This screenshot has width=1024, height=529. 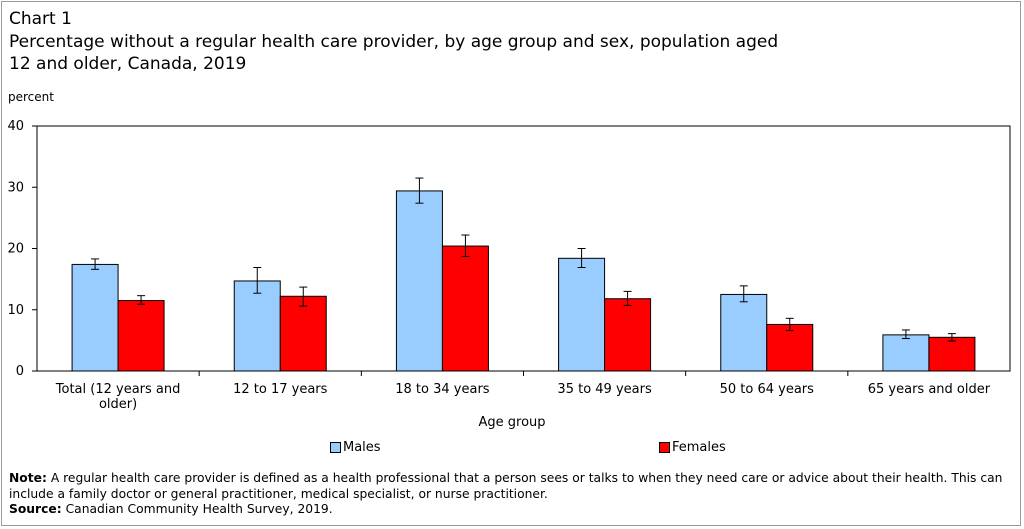 What do you see at coordinates (362, 447) in the screenshot?
I see `legend-label-males: Males` at bounding box center [362, 447].